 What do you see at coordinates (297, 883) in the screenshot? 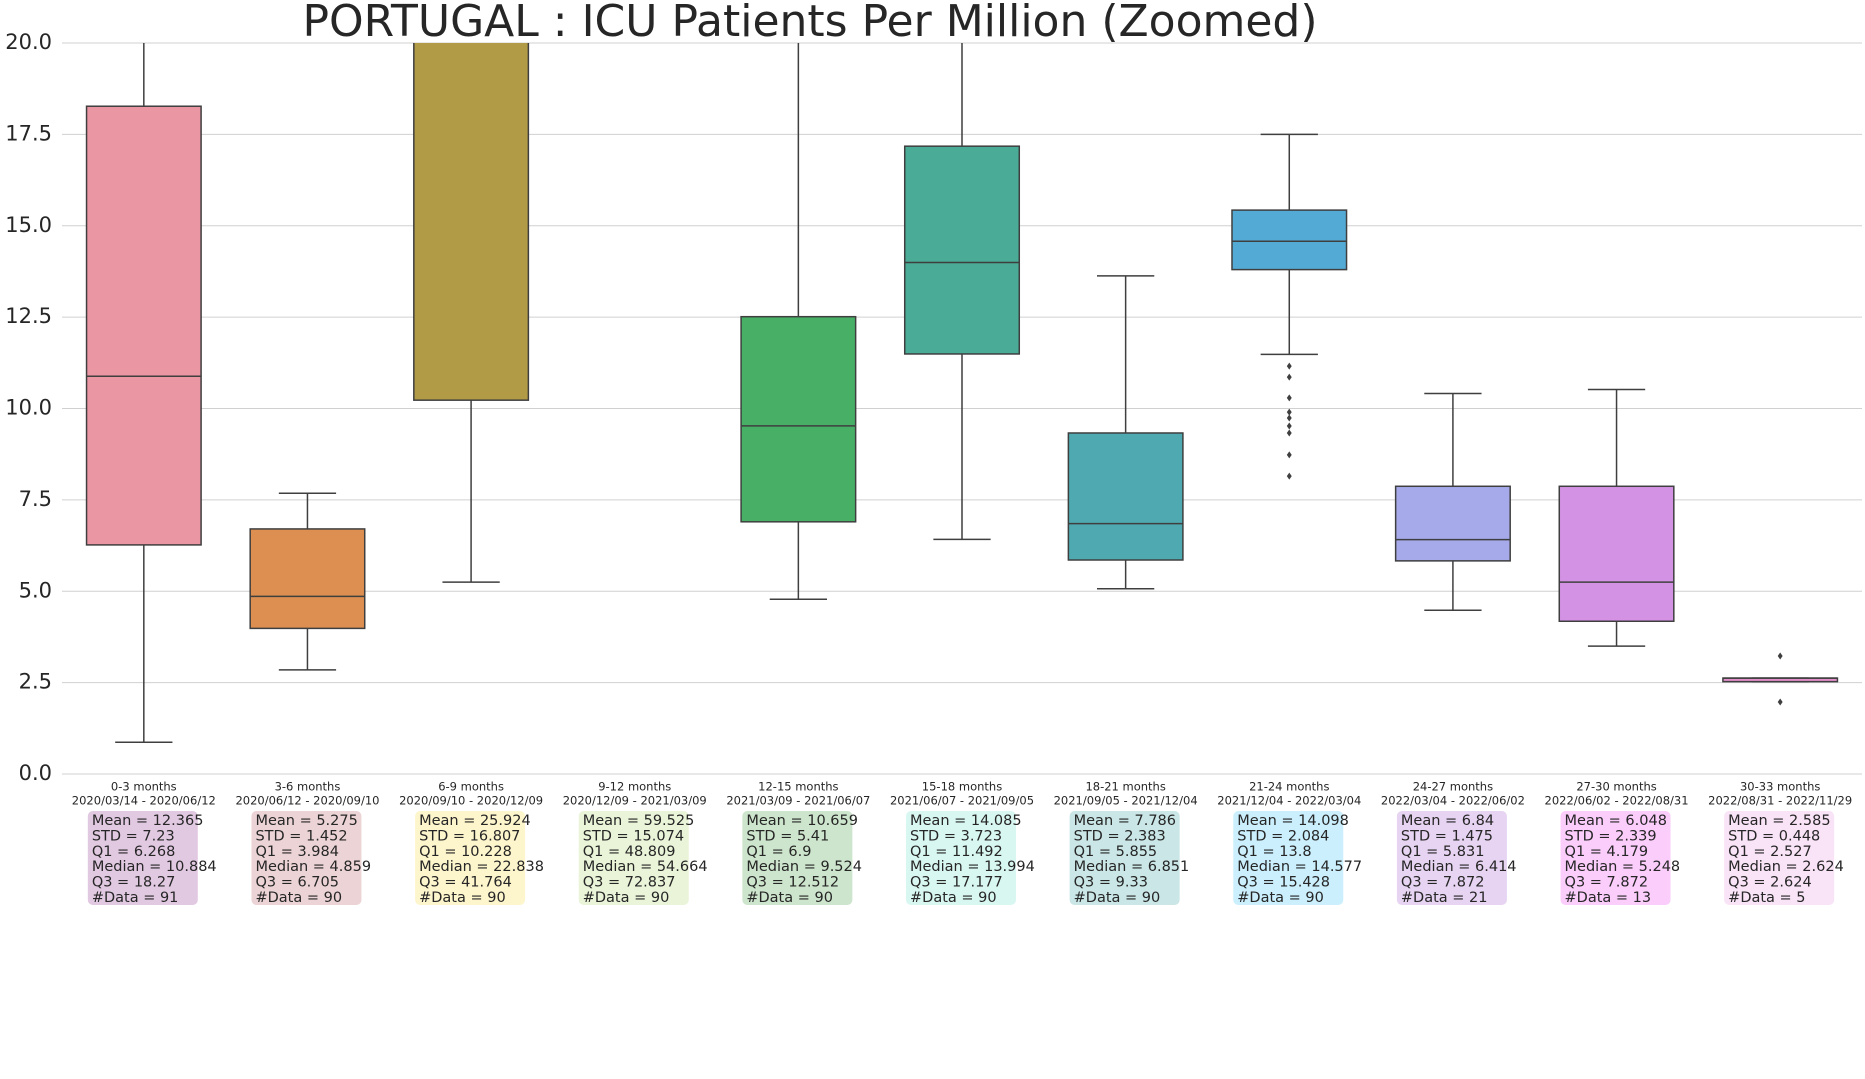
I see `stats-text: Q3 = 6.705` at bounding box center [297, 883].